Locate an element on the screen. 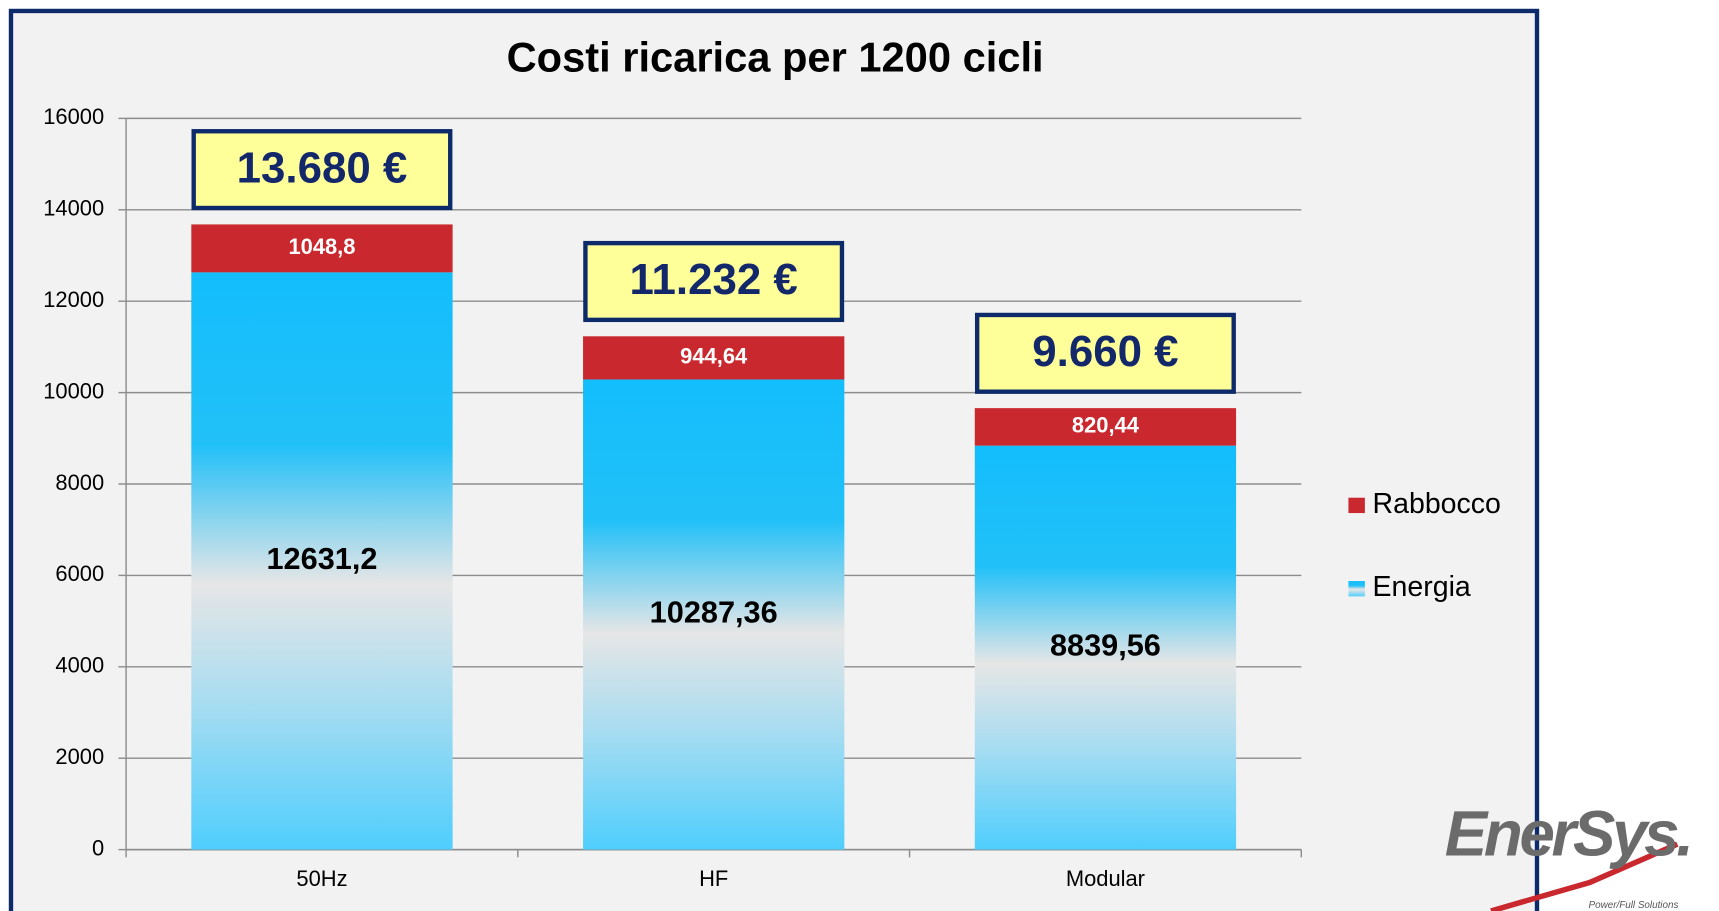  logo: EnerSys. Power/Full Solutions is located at coordinates (1569, 854).